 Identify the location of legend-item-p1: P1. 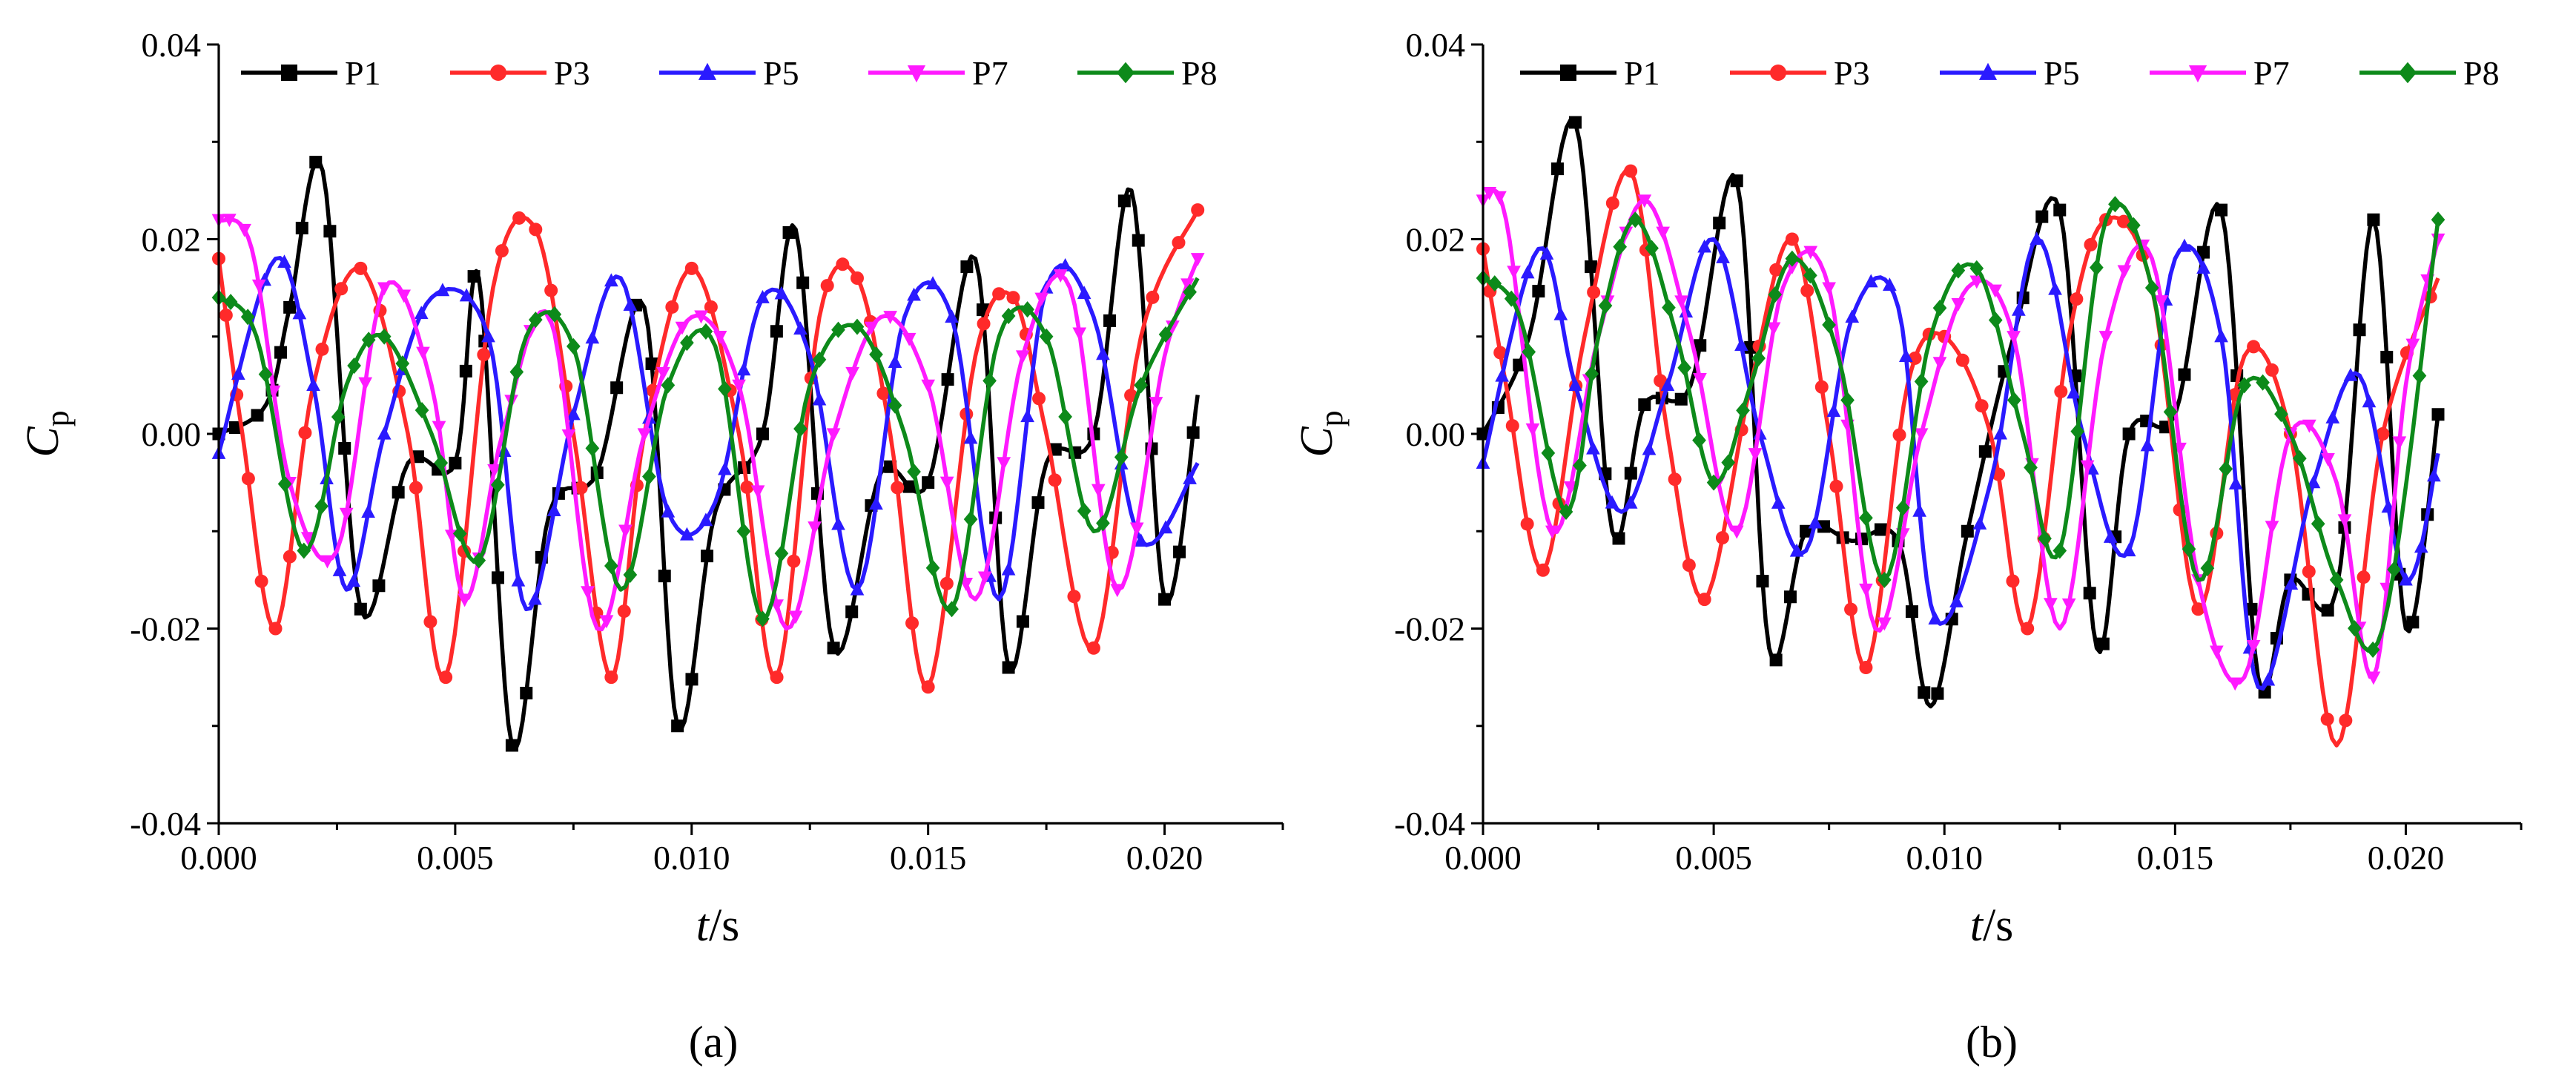
(1590, 73).